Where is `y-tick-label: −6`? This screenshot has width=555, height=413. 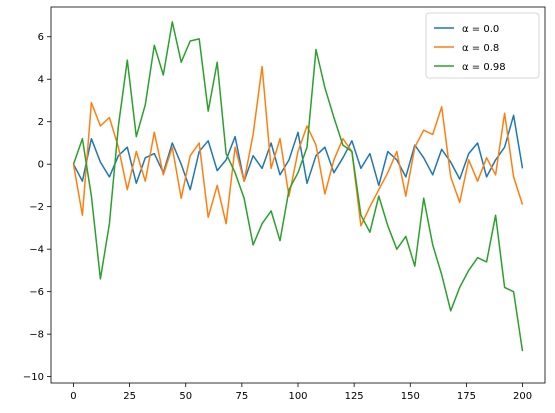
y-tick-label: −6 is located at coordinates (36, 292).